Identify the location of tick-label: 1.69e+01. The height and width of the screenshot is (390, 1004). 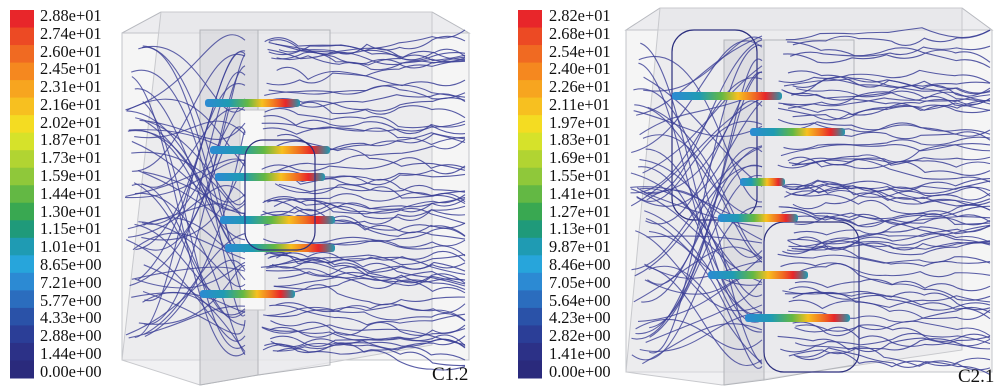
(580, 158).